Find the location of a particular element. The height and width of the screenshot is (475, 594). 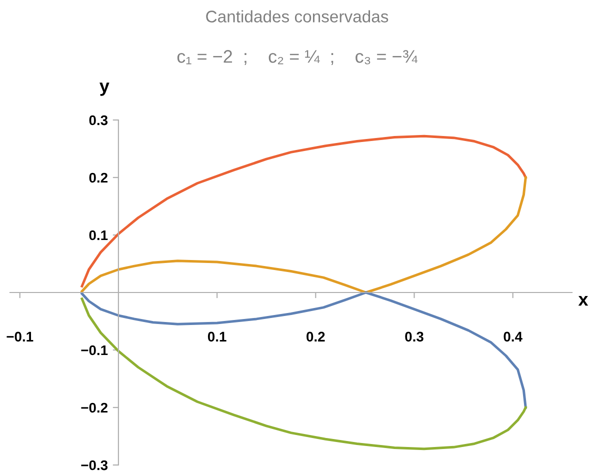

y-tick-label: −0.1 is located at coordinates (94, 350).